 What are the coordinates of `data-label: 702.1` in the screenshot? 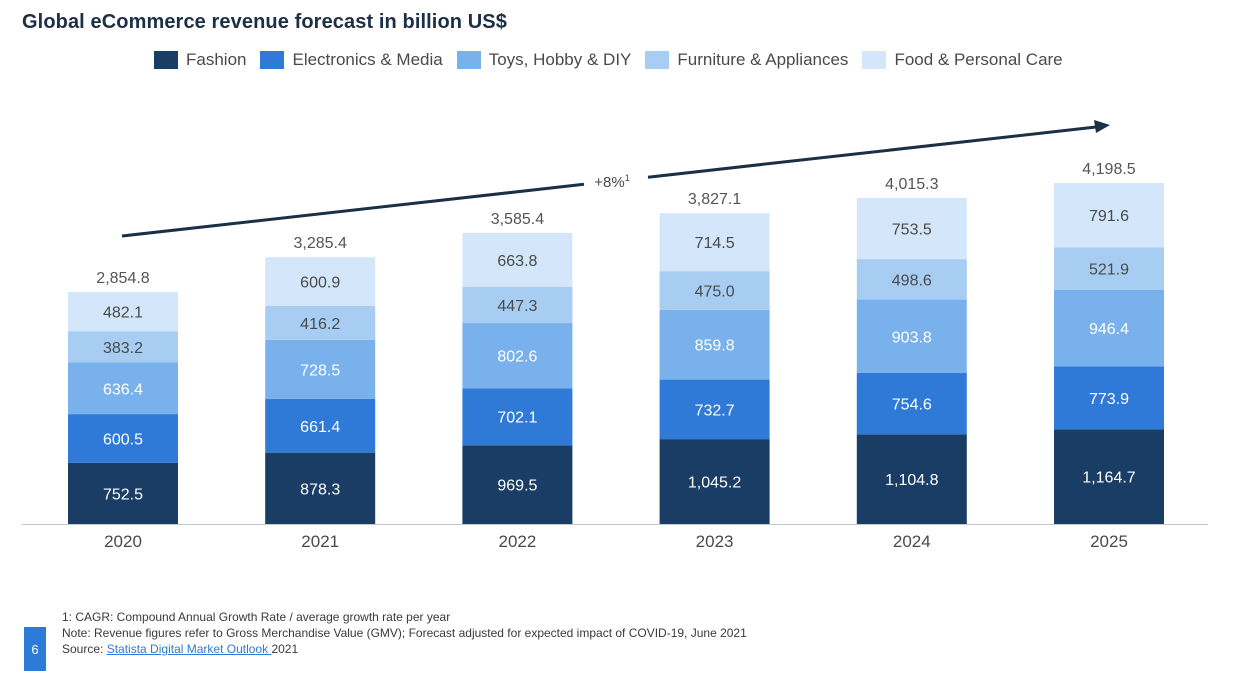 It's located at (517, 418).